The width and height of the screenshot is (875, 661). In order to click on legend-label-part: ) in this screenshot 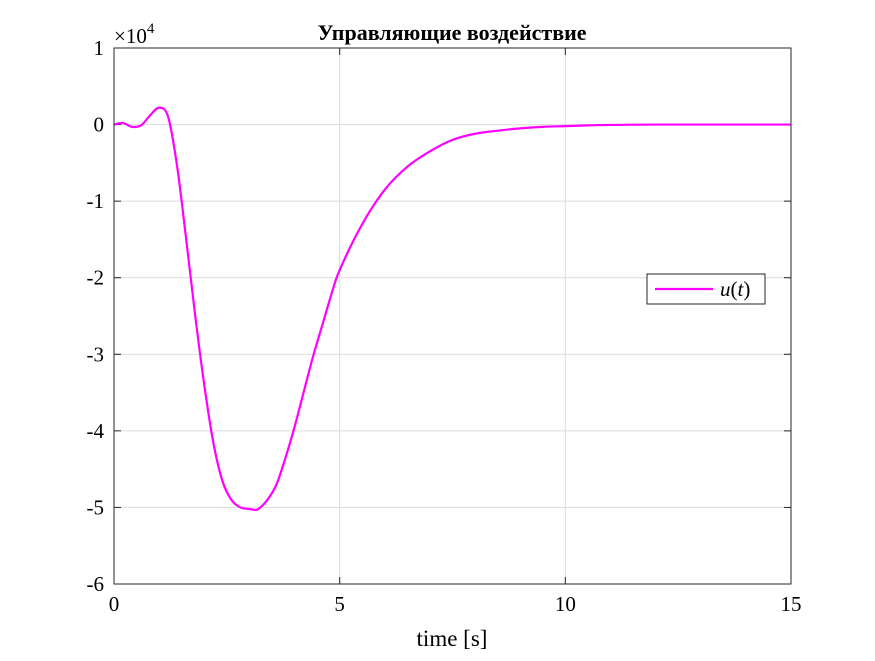, I will do `click(746, 289)`.